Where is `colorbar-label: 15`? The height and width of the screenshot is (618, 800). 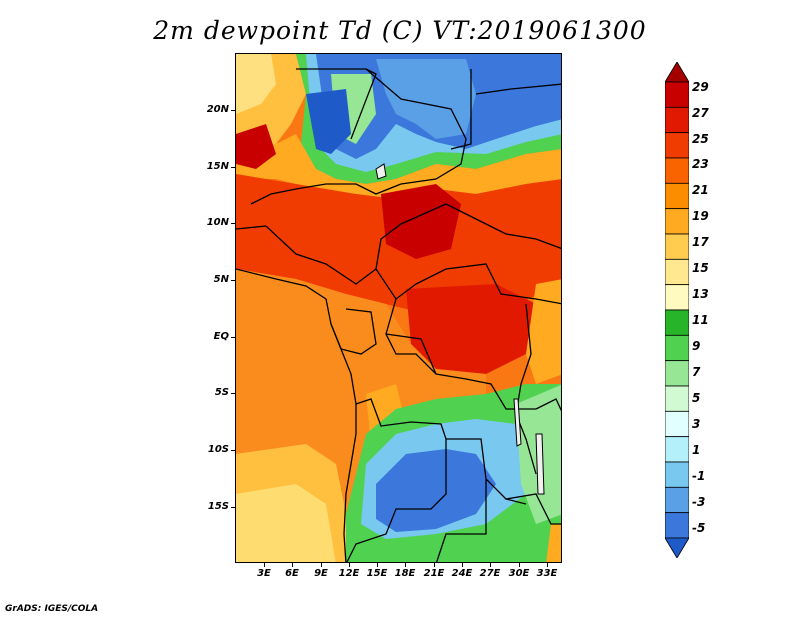 colorbar-label: 15 is located at coordinates (700, 268).